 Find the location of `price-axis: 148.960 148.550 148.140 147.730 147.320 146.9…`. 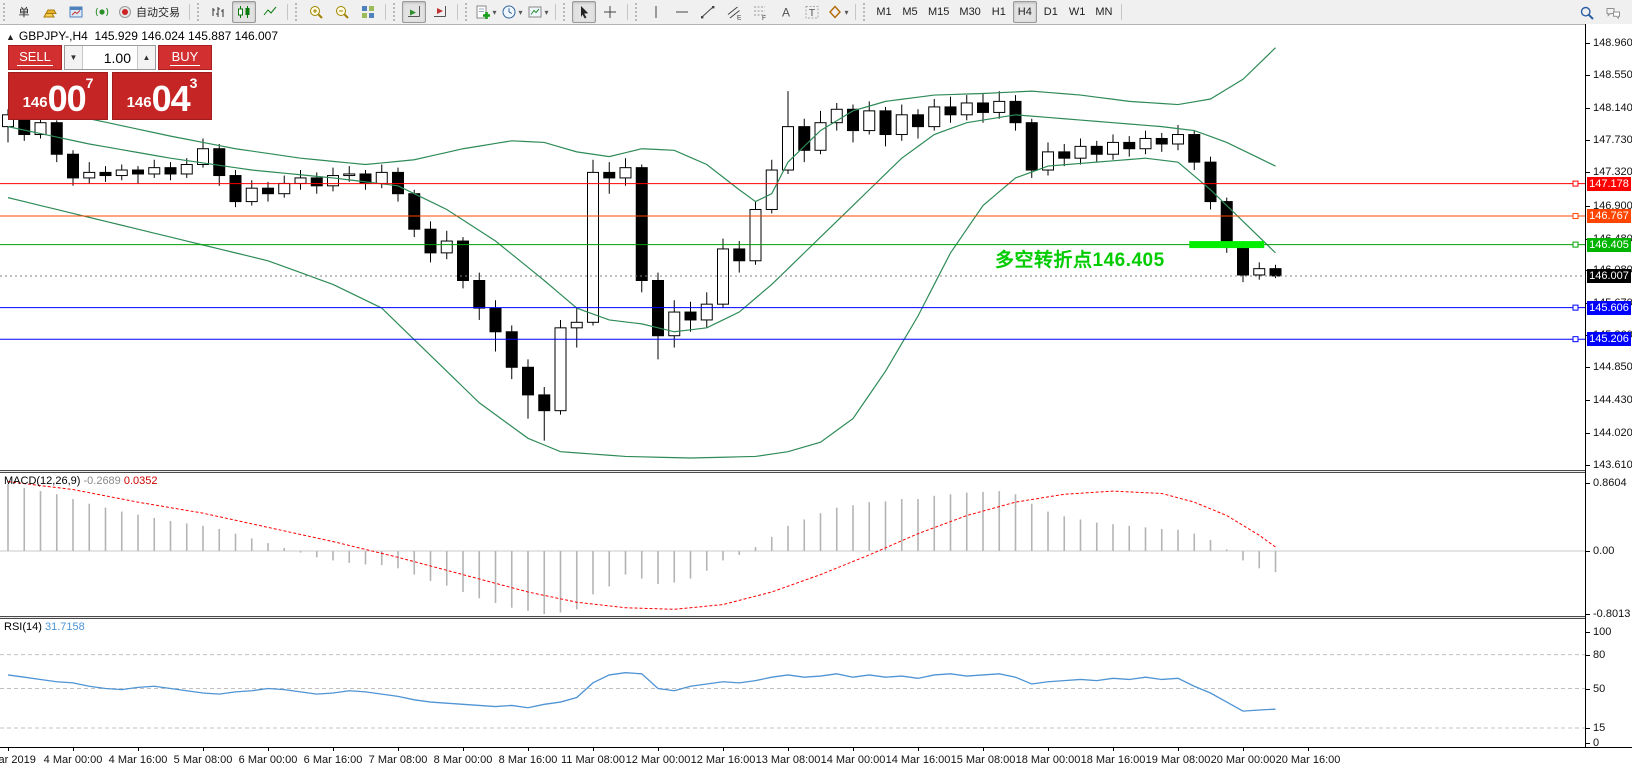

price-axis: 148.960 148.550 148.140 147.730 147.320 146.9… is located at coordinates (1608, 386).